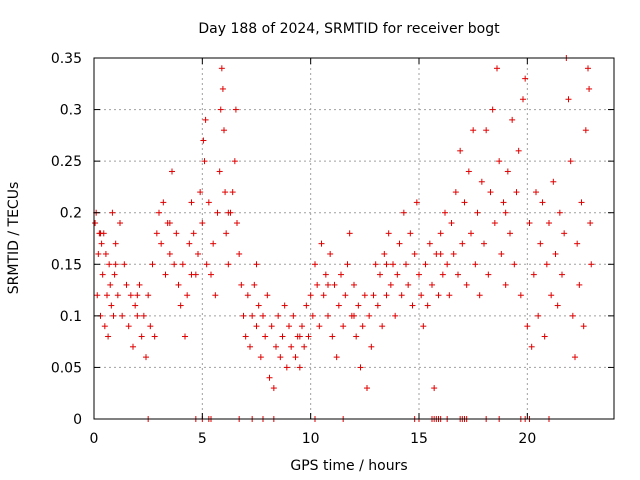 This screenshot has width=640, height=480. What do you see at coordinates (77, 420) in the screenshot?
I see `y-tick-label: 0` at bounding box center [77, 420].